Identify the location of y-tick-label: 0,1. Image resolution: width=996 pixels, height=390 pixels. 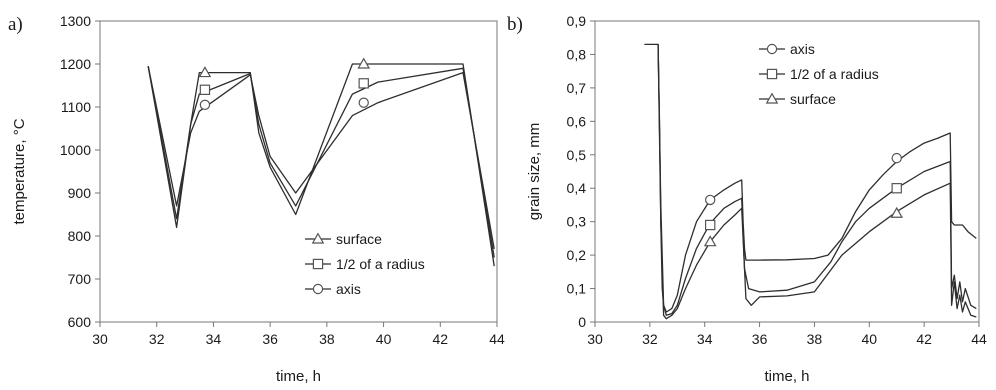
(577, 289).